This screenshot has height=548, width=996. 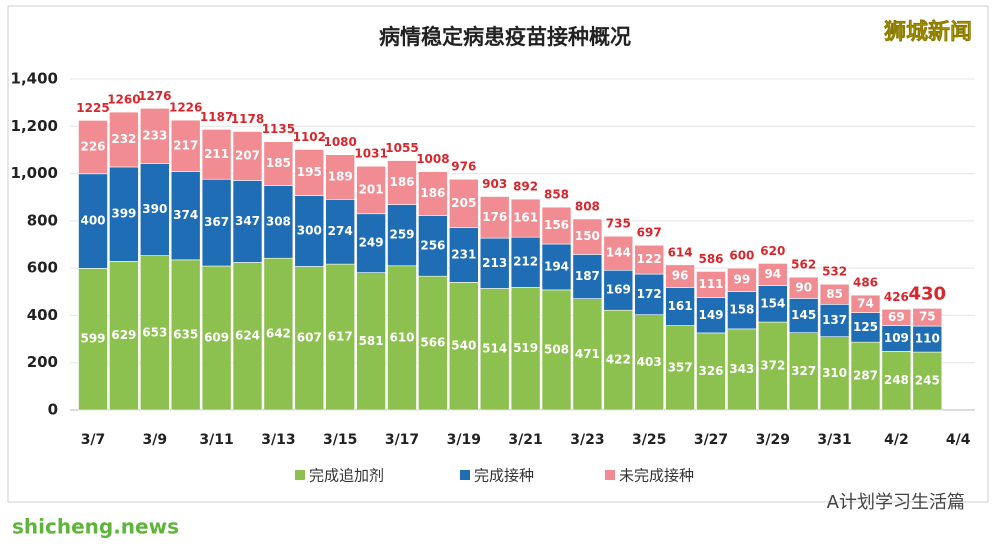 I want to click on total-label: 1008, so click(x=432, y=159).